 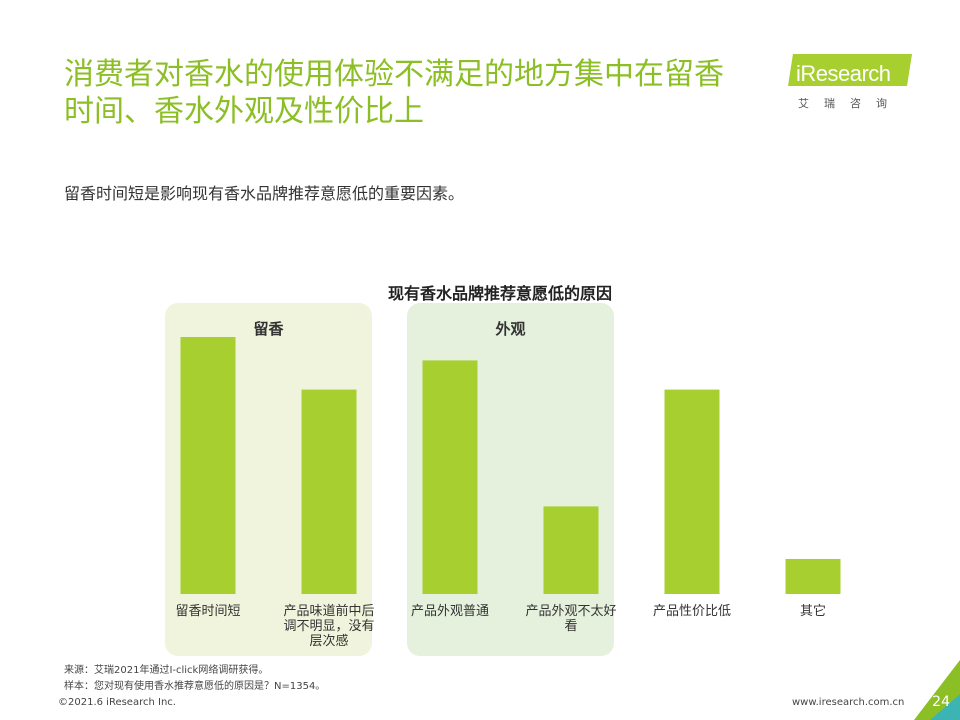 I want to click on page-number: 24, so click(x=941, y=702).